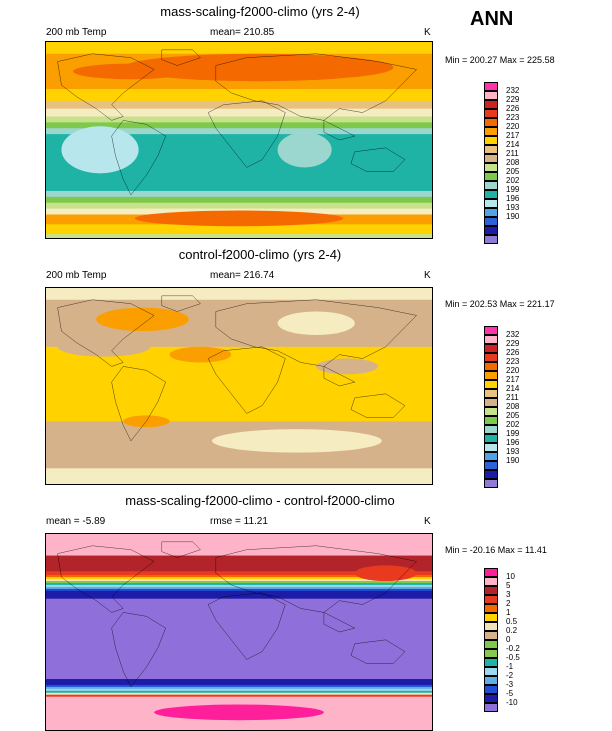 The width and height of the screenshot is (612, 731). What do you see at coordinates (260, 254) in the screenshot?
I see `panel2-title: control-f2000-climo (yrs 2-4)` at bounding box center [260, 254].